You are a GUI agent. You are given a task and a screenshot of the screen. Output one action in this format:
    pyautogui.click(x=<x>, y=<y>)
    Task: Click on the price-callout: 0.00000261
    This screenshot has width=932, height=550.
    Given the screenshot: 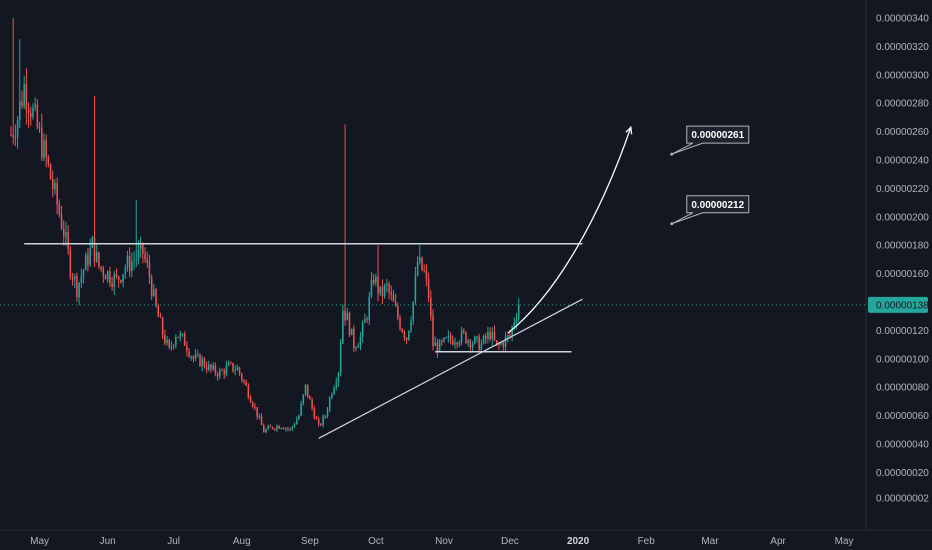 What is the action you would take?
    pyautogui.click(x=710, y=140)
    